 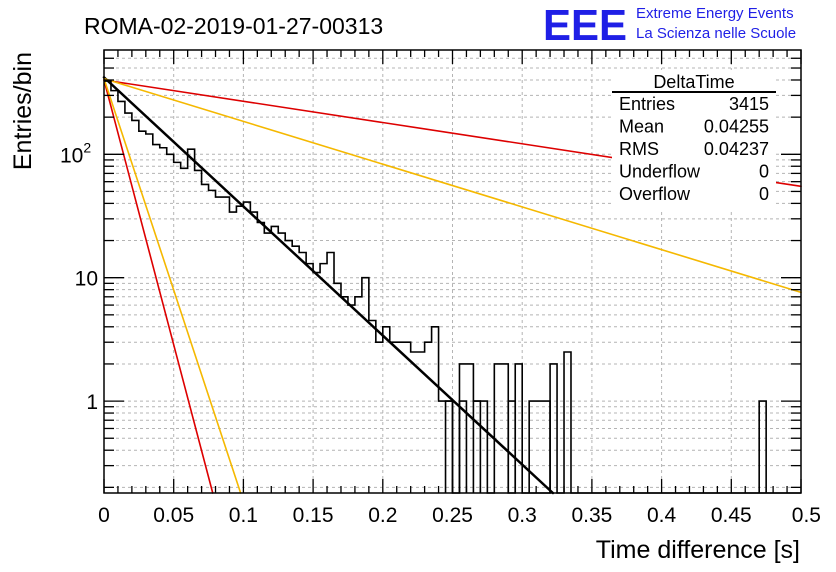 What do you see at coordinates (585, 25) in the screenshot?
I see `eee-logo: EEE` at bounding box center [585, 25].